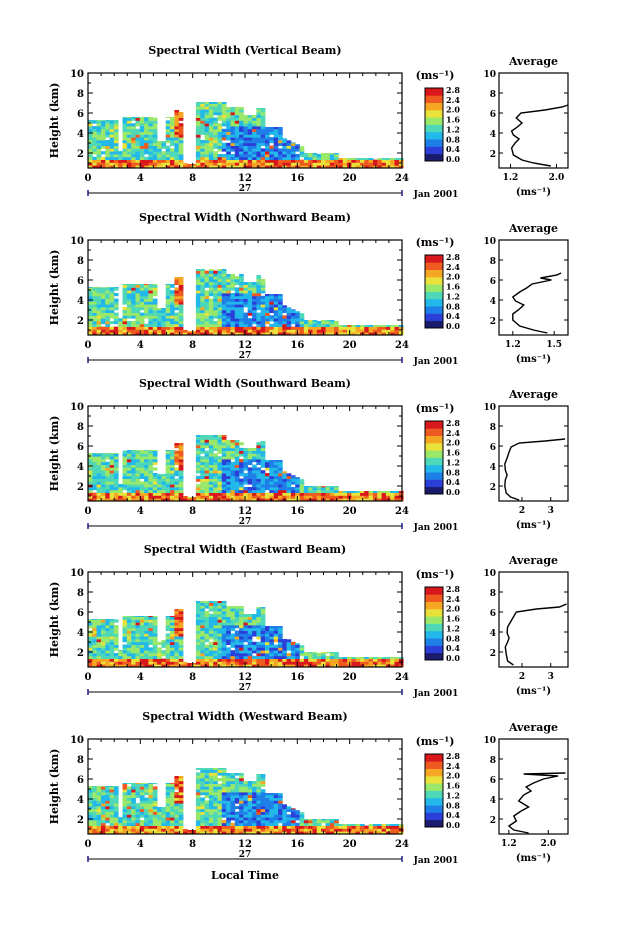 The image size is (621, 929). Describe the element at coordinates (435, 242) in the screenshot. I see `colorbar-label: (ms⁻¹)` at that location.